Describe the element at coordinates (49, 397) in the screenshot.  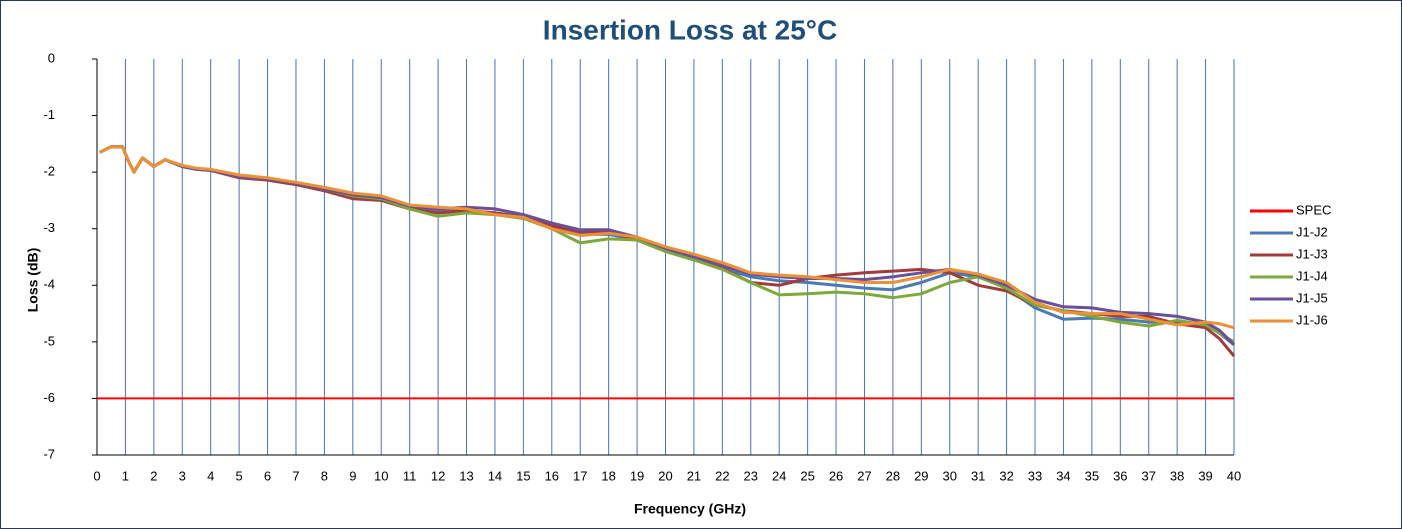
I see `y-tick-label: -6` at that location.